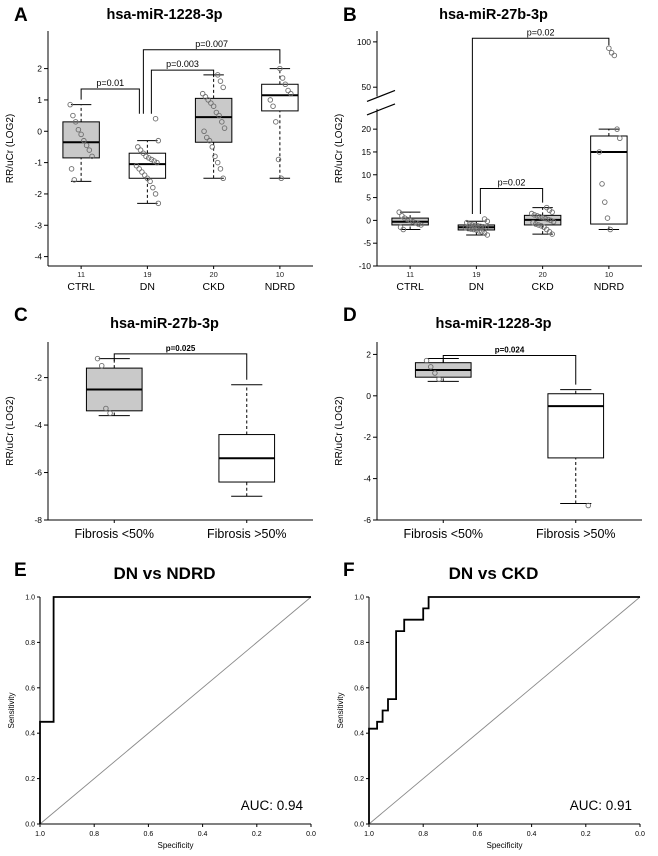 The width and height of the screenshot is (658, 856). Describe the element at coordinates (493, 573) in the screenshot. I see `panel-f-title: DN vs CKD` at that location.